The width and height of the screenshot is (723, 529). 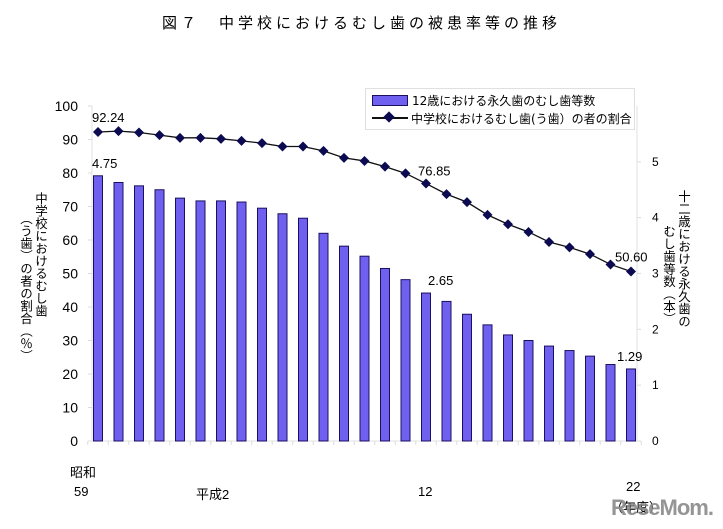 What do you see at coordinates (303, 146) in the screenshot?
I see `line-marker-1994` at bounding box center [303, 146].